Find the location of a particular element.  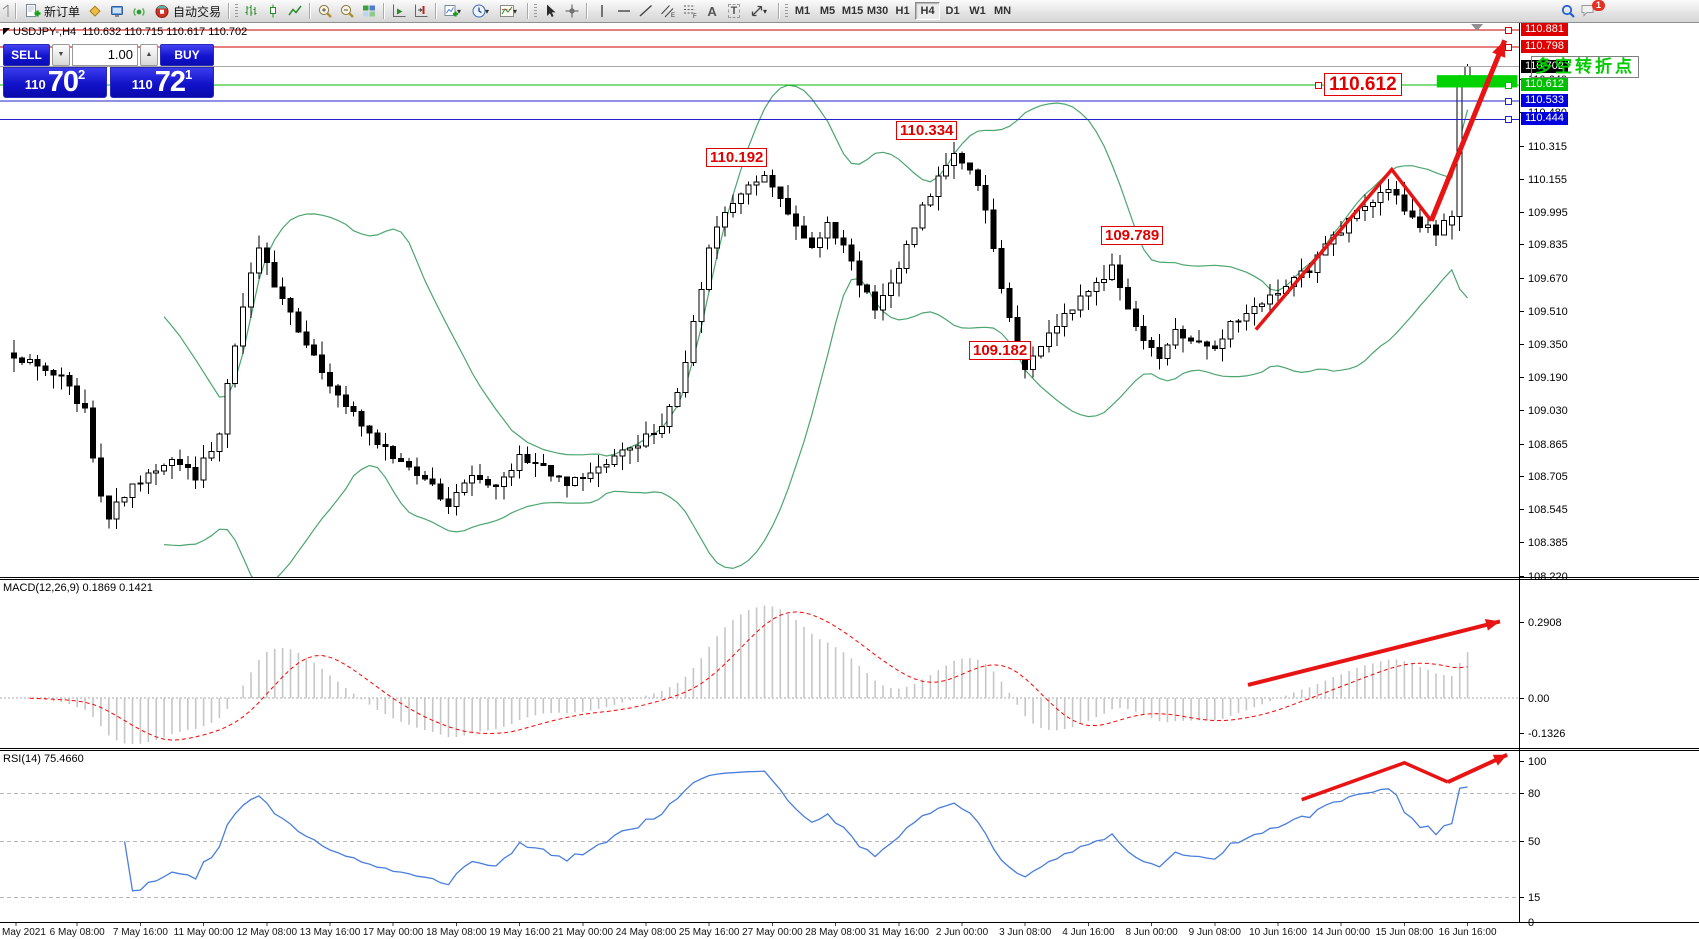

chart-icon-partial is located at coordinates (6, 11).